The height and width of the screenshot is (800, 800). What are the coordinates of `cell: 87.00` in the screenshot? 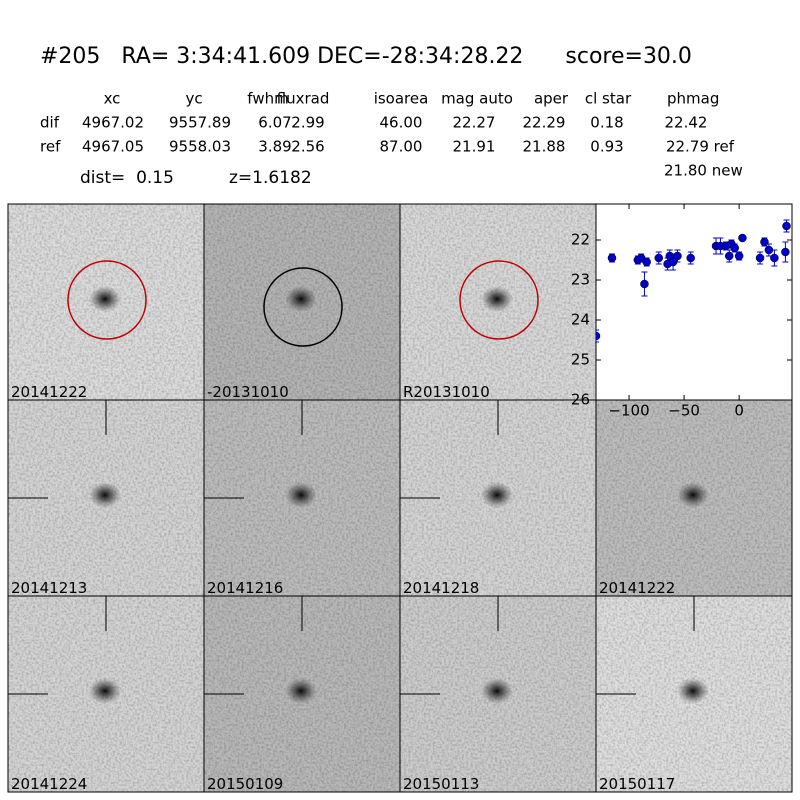 It's located at (401, 147).